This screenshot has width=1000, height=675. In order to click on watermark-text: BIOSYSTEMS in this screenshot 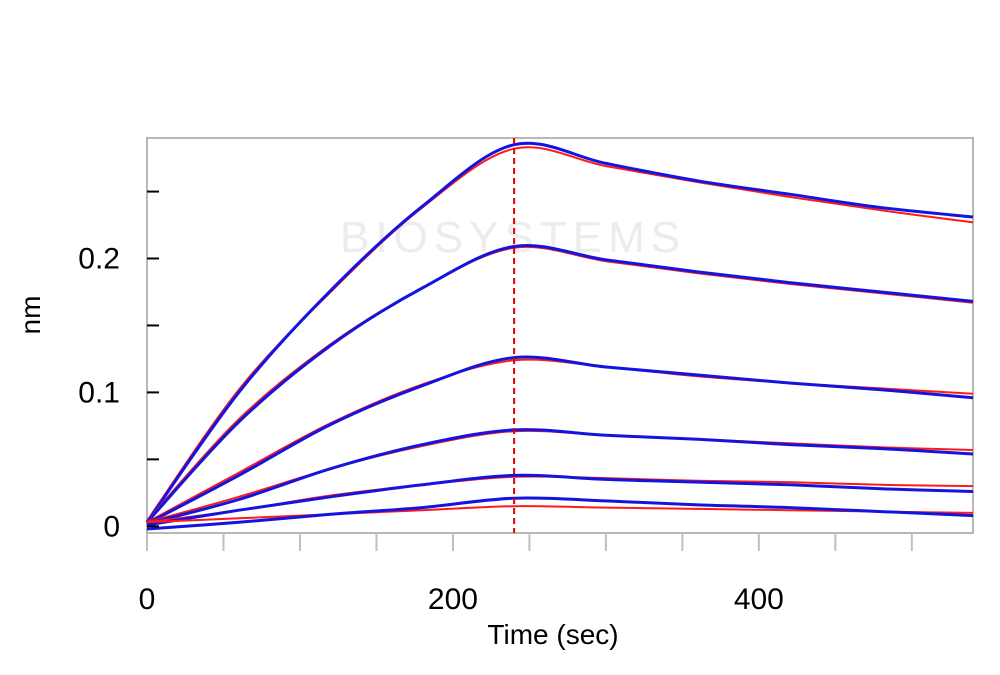, I will do `click(513, 237)`.